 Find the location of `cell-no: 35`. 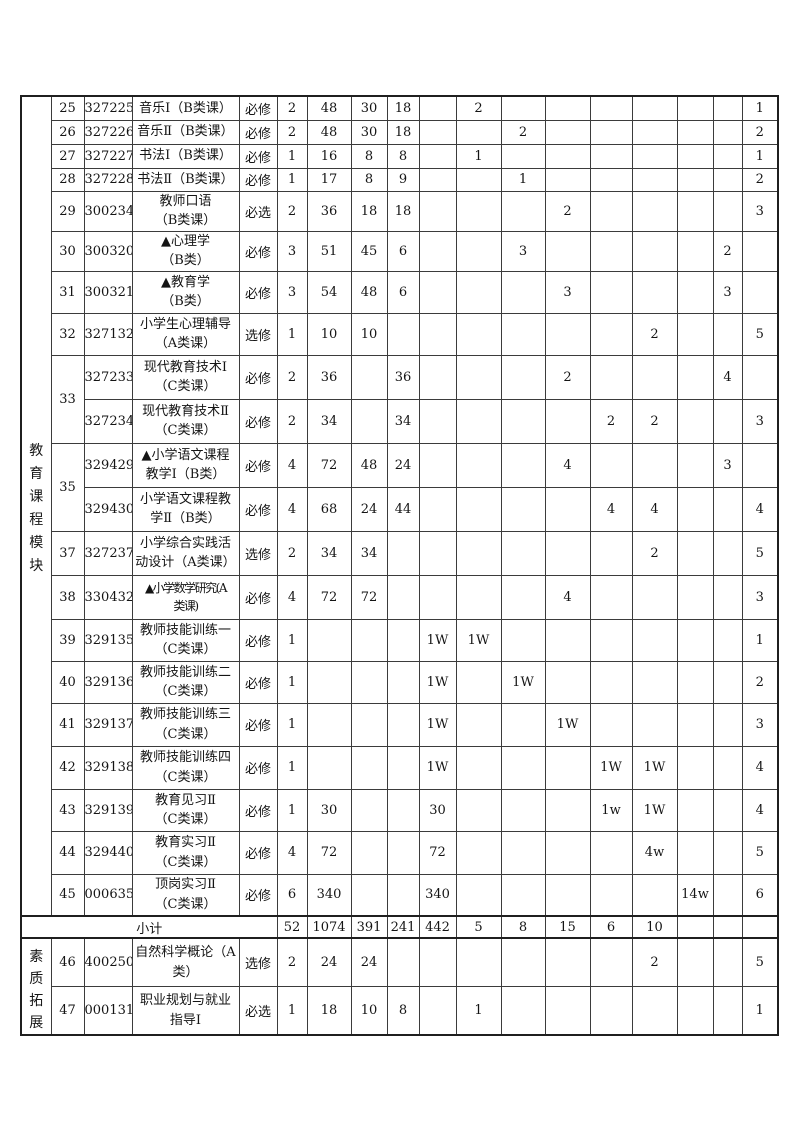

cell-no: 35 is located at coordinates (67, 487).